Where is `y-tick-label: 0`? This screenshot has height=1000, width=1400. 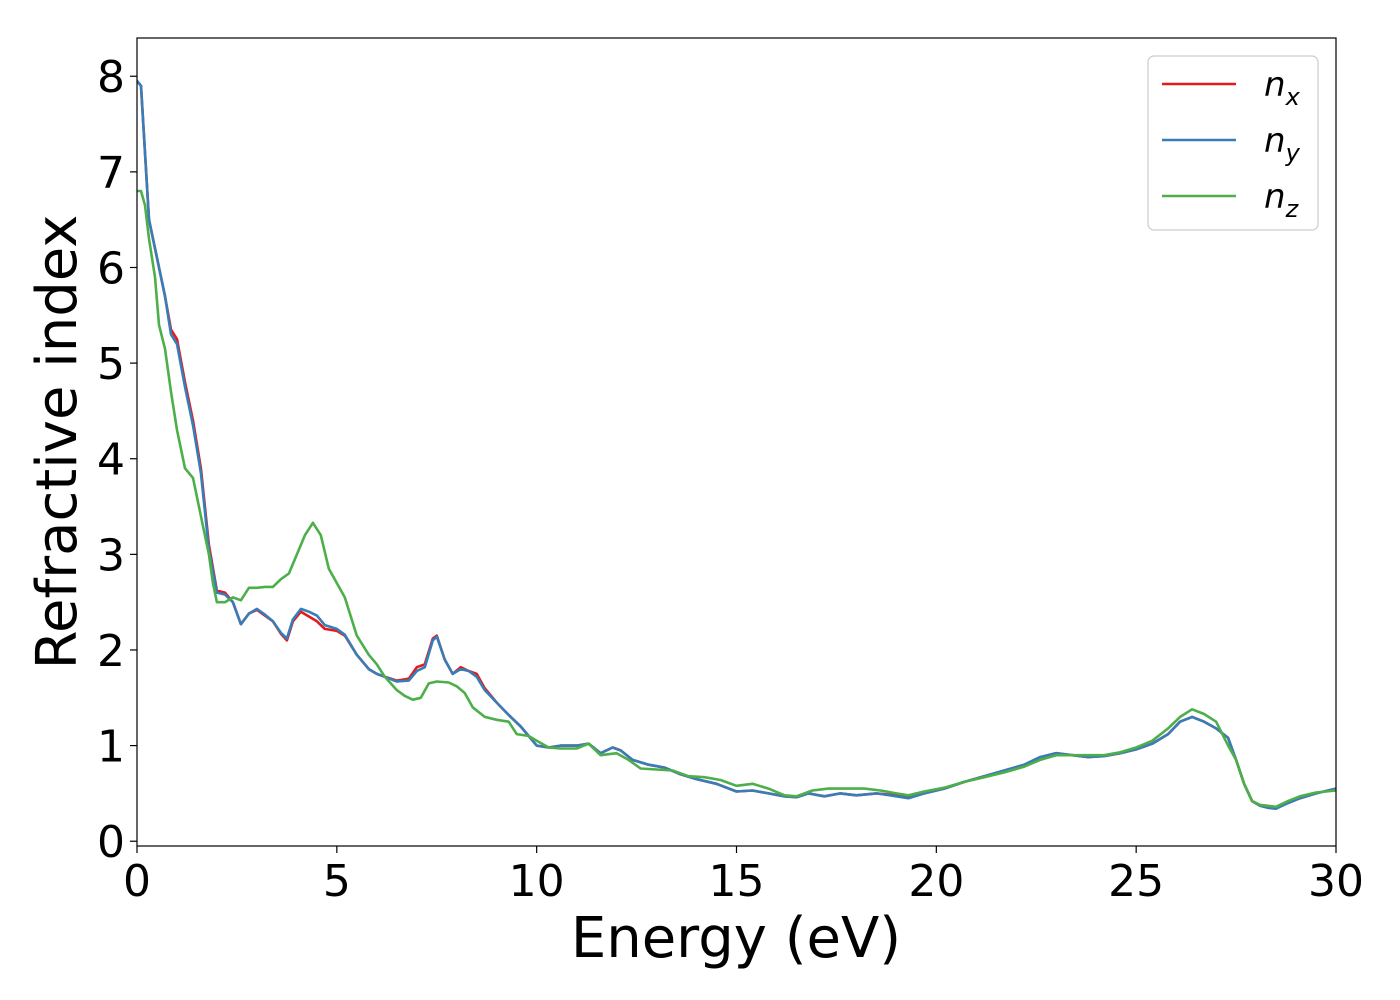 y-tick-label: 0 is located at coordinates (111, 842).